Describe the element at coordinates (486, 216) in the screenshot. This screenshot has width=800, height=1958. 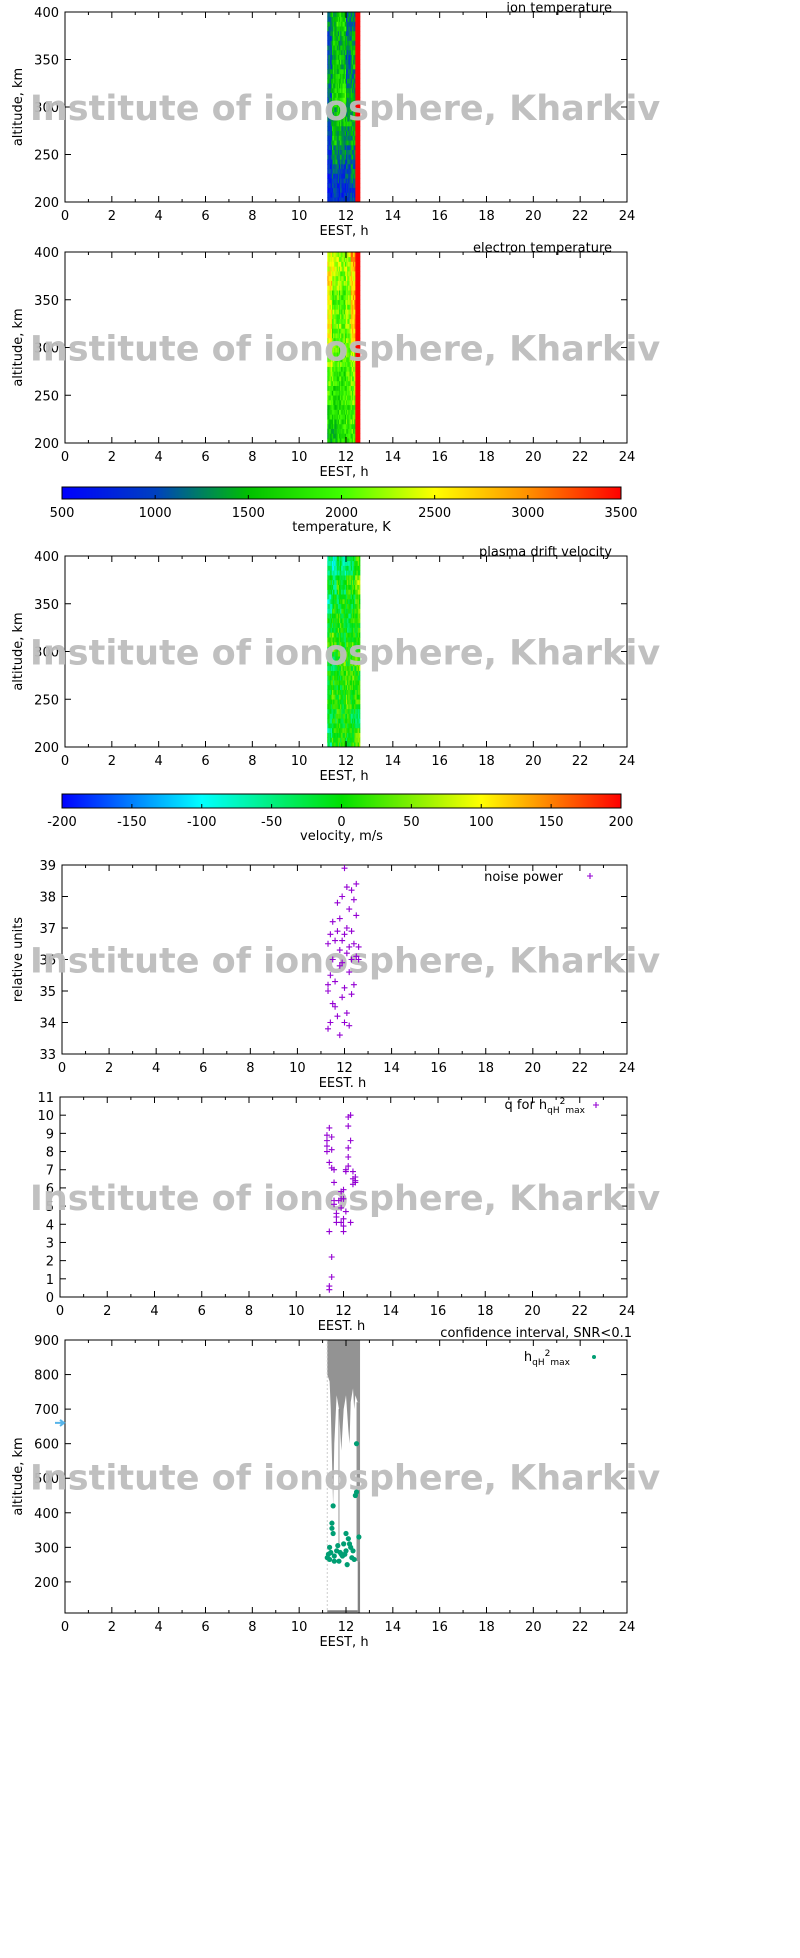
I see `x-tick-label: 18` at that location.